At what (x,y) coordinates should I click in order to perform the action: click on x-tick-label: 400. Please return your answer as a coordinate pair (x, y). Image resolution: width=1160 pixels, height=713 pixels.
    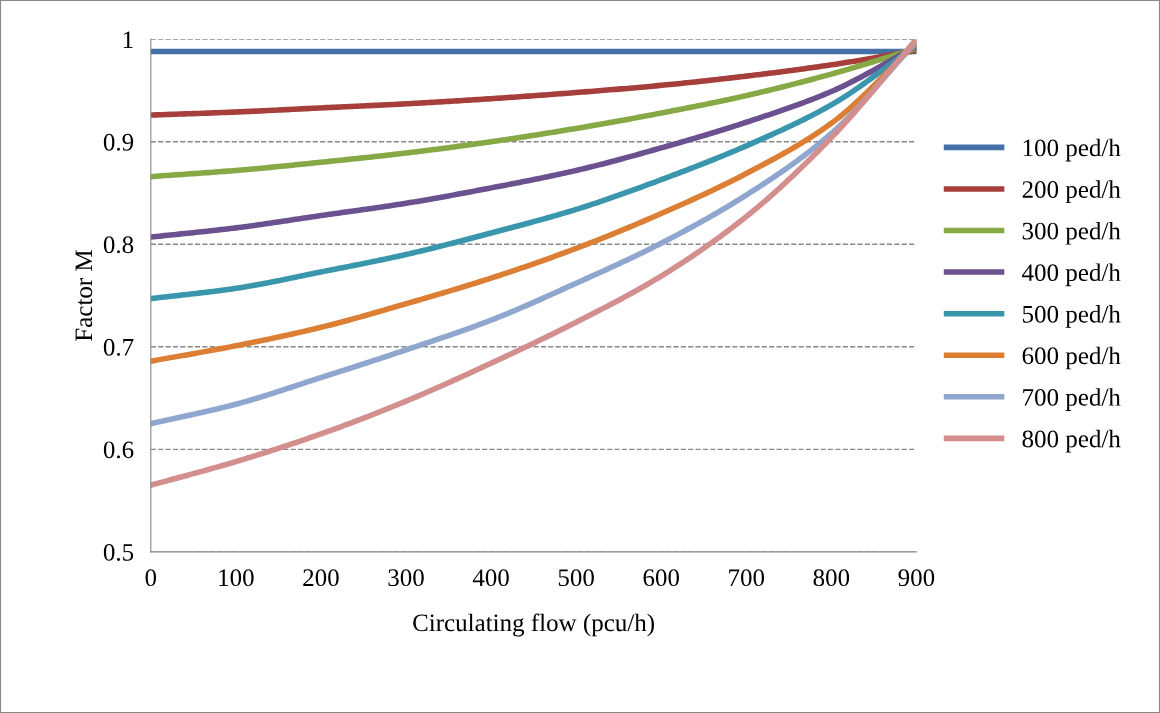
    Looking at the image, I should click on (490, 578).